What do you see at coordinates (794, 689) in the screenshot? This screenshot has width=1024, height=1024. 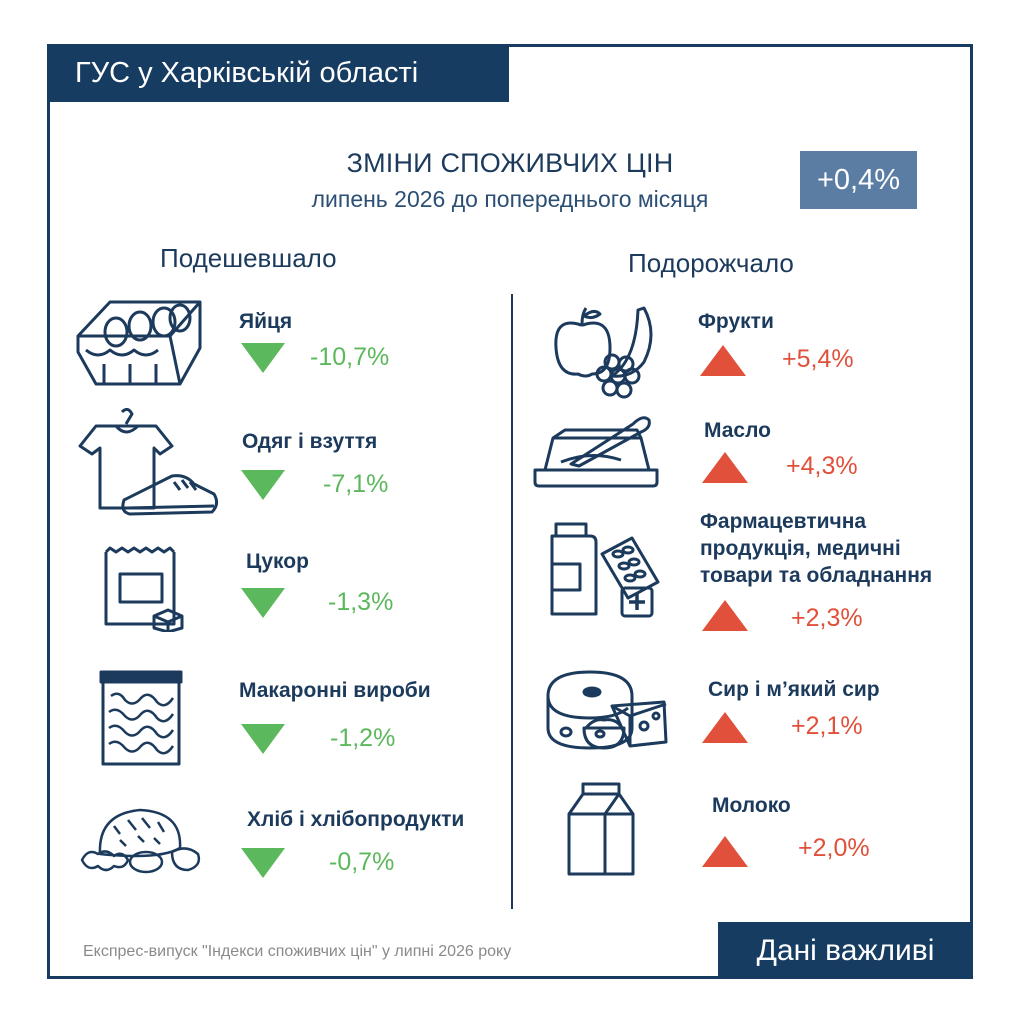 I see `item-label-cheese: Сир і м’який сир` at bounding box center [794, 689].